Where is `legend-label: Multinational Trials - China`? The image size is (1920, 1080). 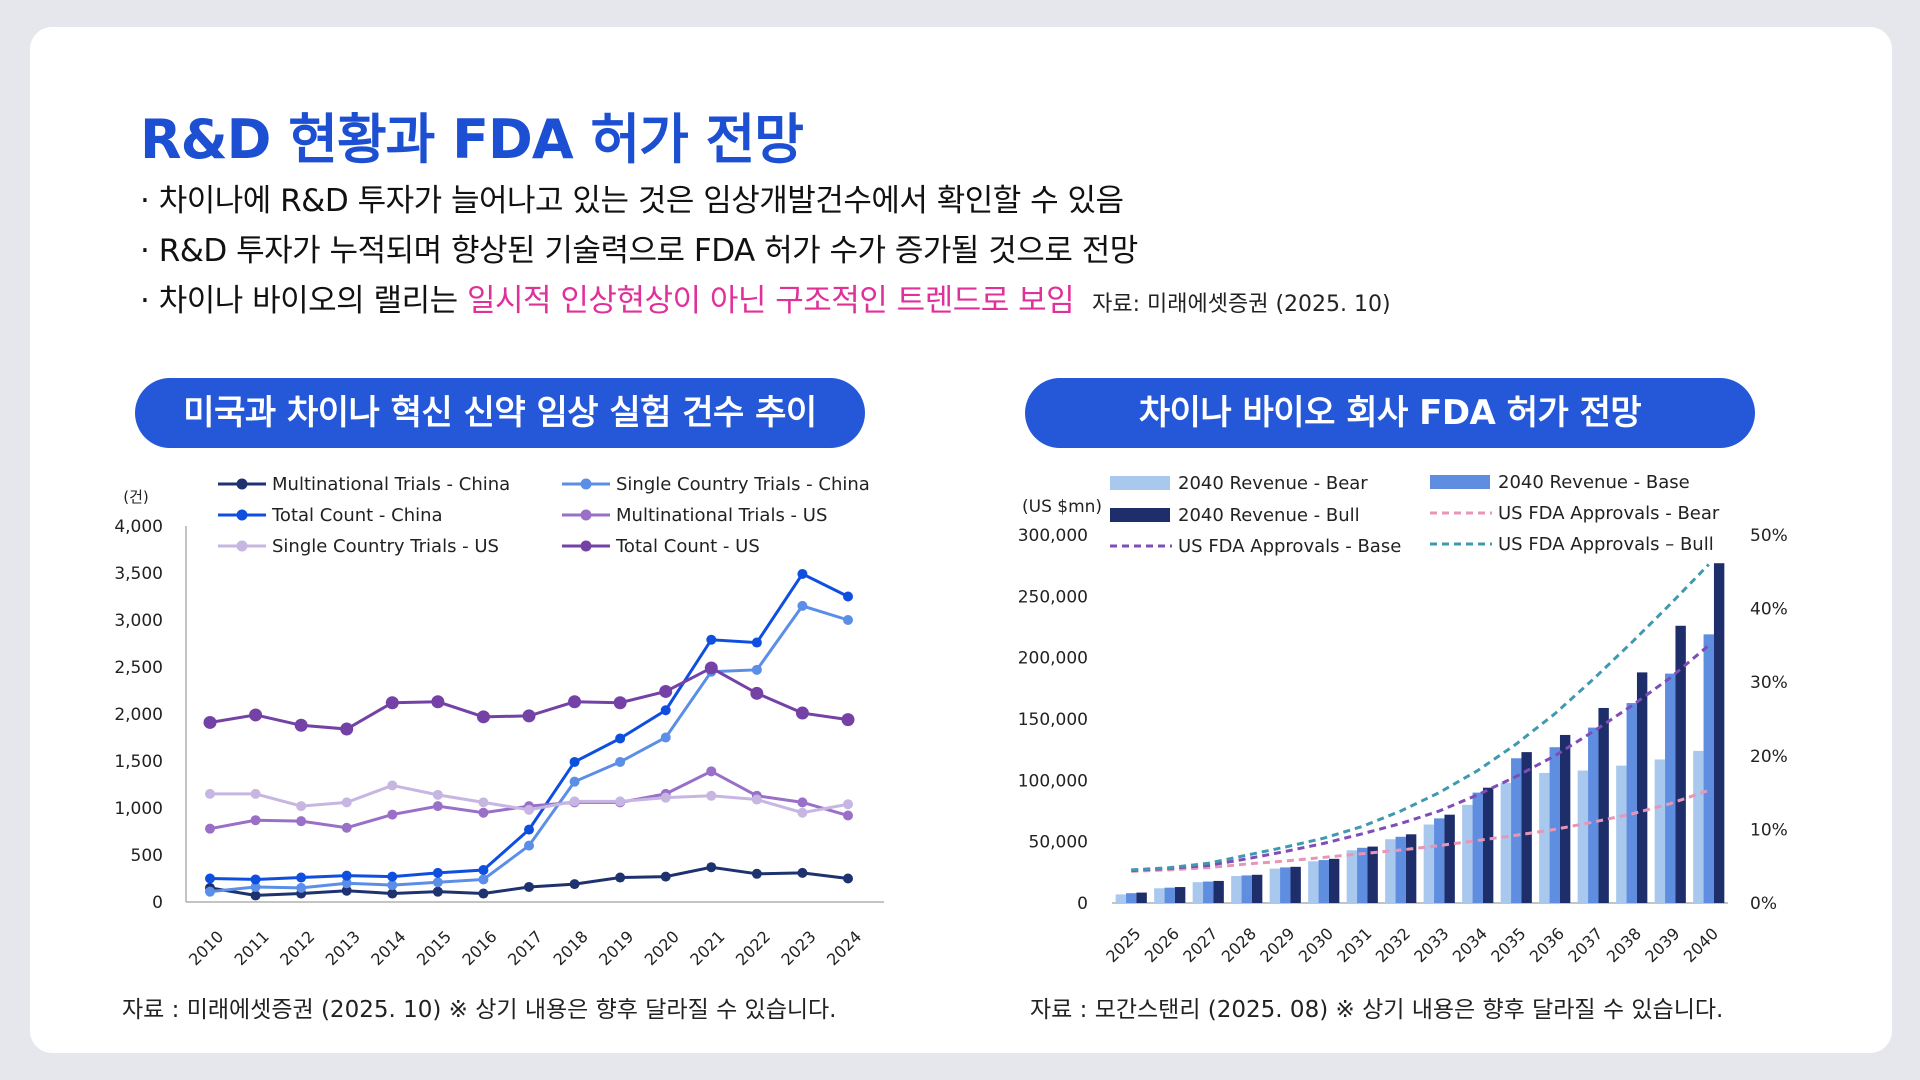
legend-label: Multinational Trials - China is located at coordinates (391, 484).